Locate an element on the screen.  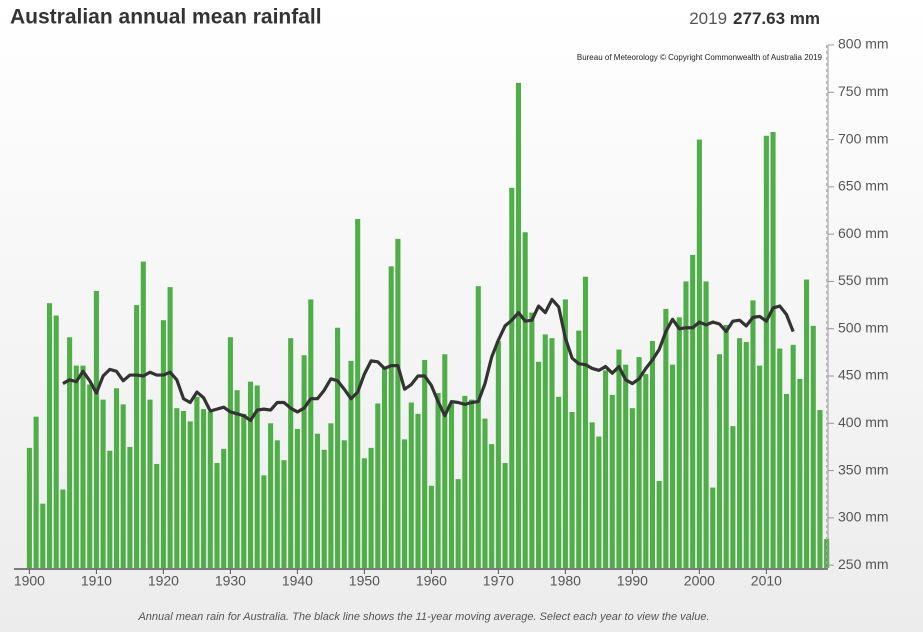
y-tick-label: 700 mm is located at coordinates (863, 138).